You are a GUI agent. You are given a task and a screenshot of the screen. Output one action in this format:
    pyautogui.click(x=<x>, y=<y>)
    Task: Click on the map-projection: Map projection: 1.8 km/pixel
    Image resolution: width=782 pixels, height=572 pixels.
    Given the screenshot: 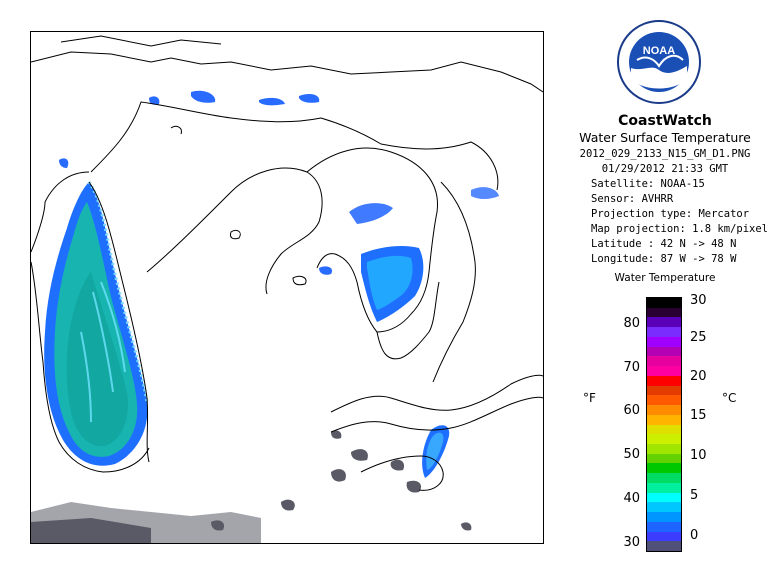 What is the action you would take?
    pyautogui.click(x=680, y=229)
    